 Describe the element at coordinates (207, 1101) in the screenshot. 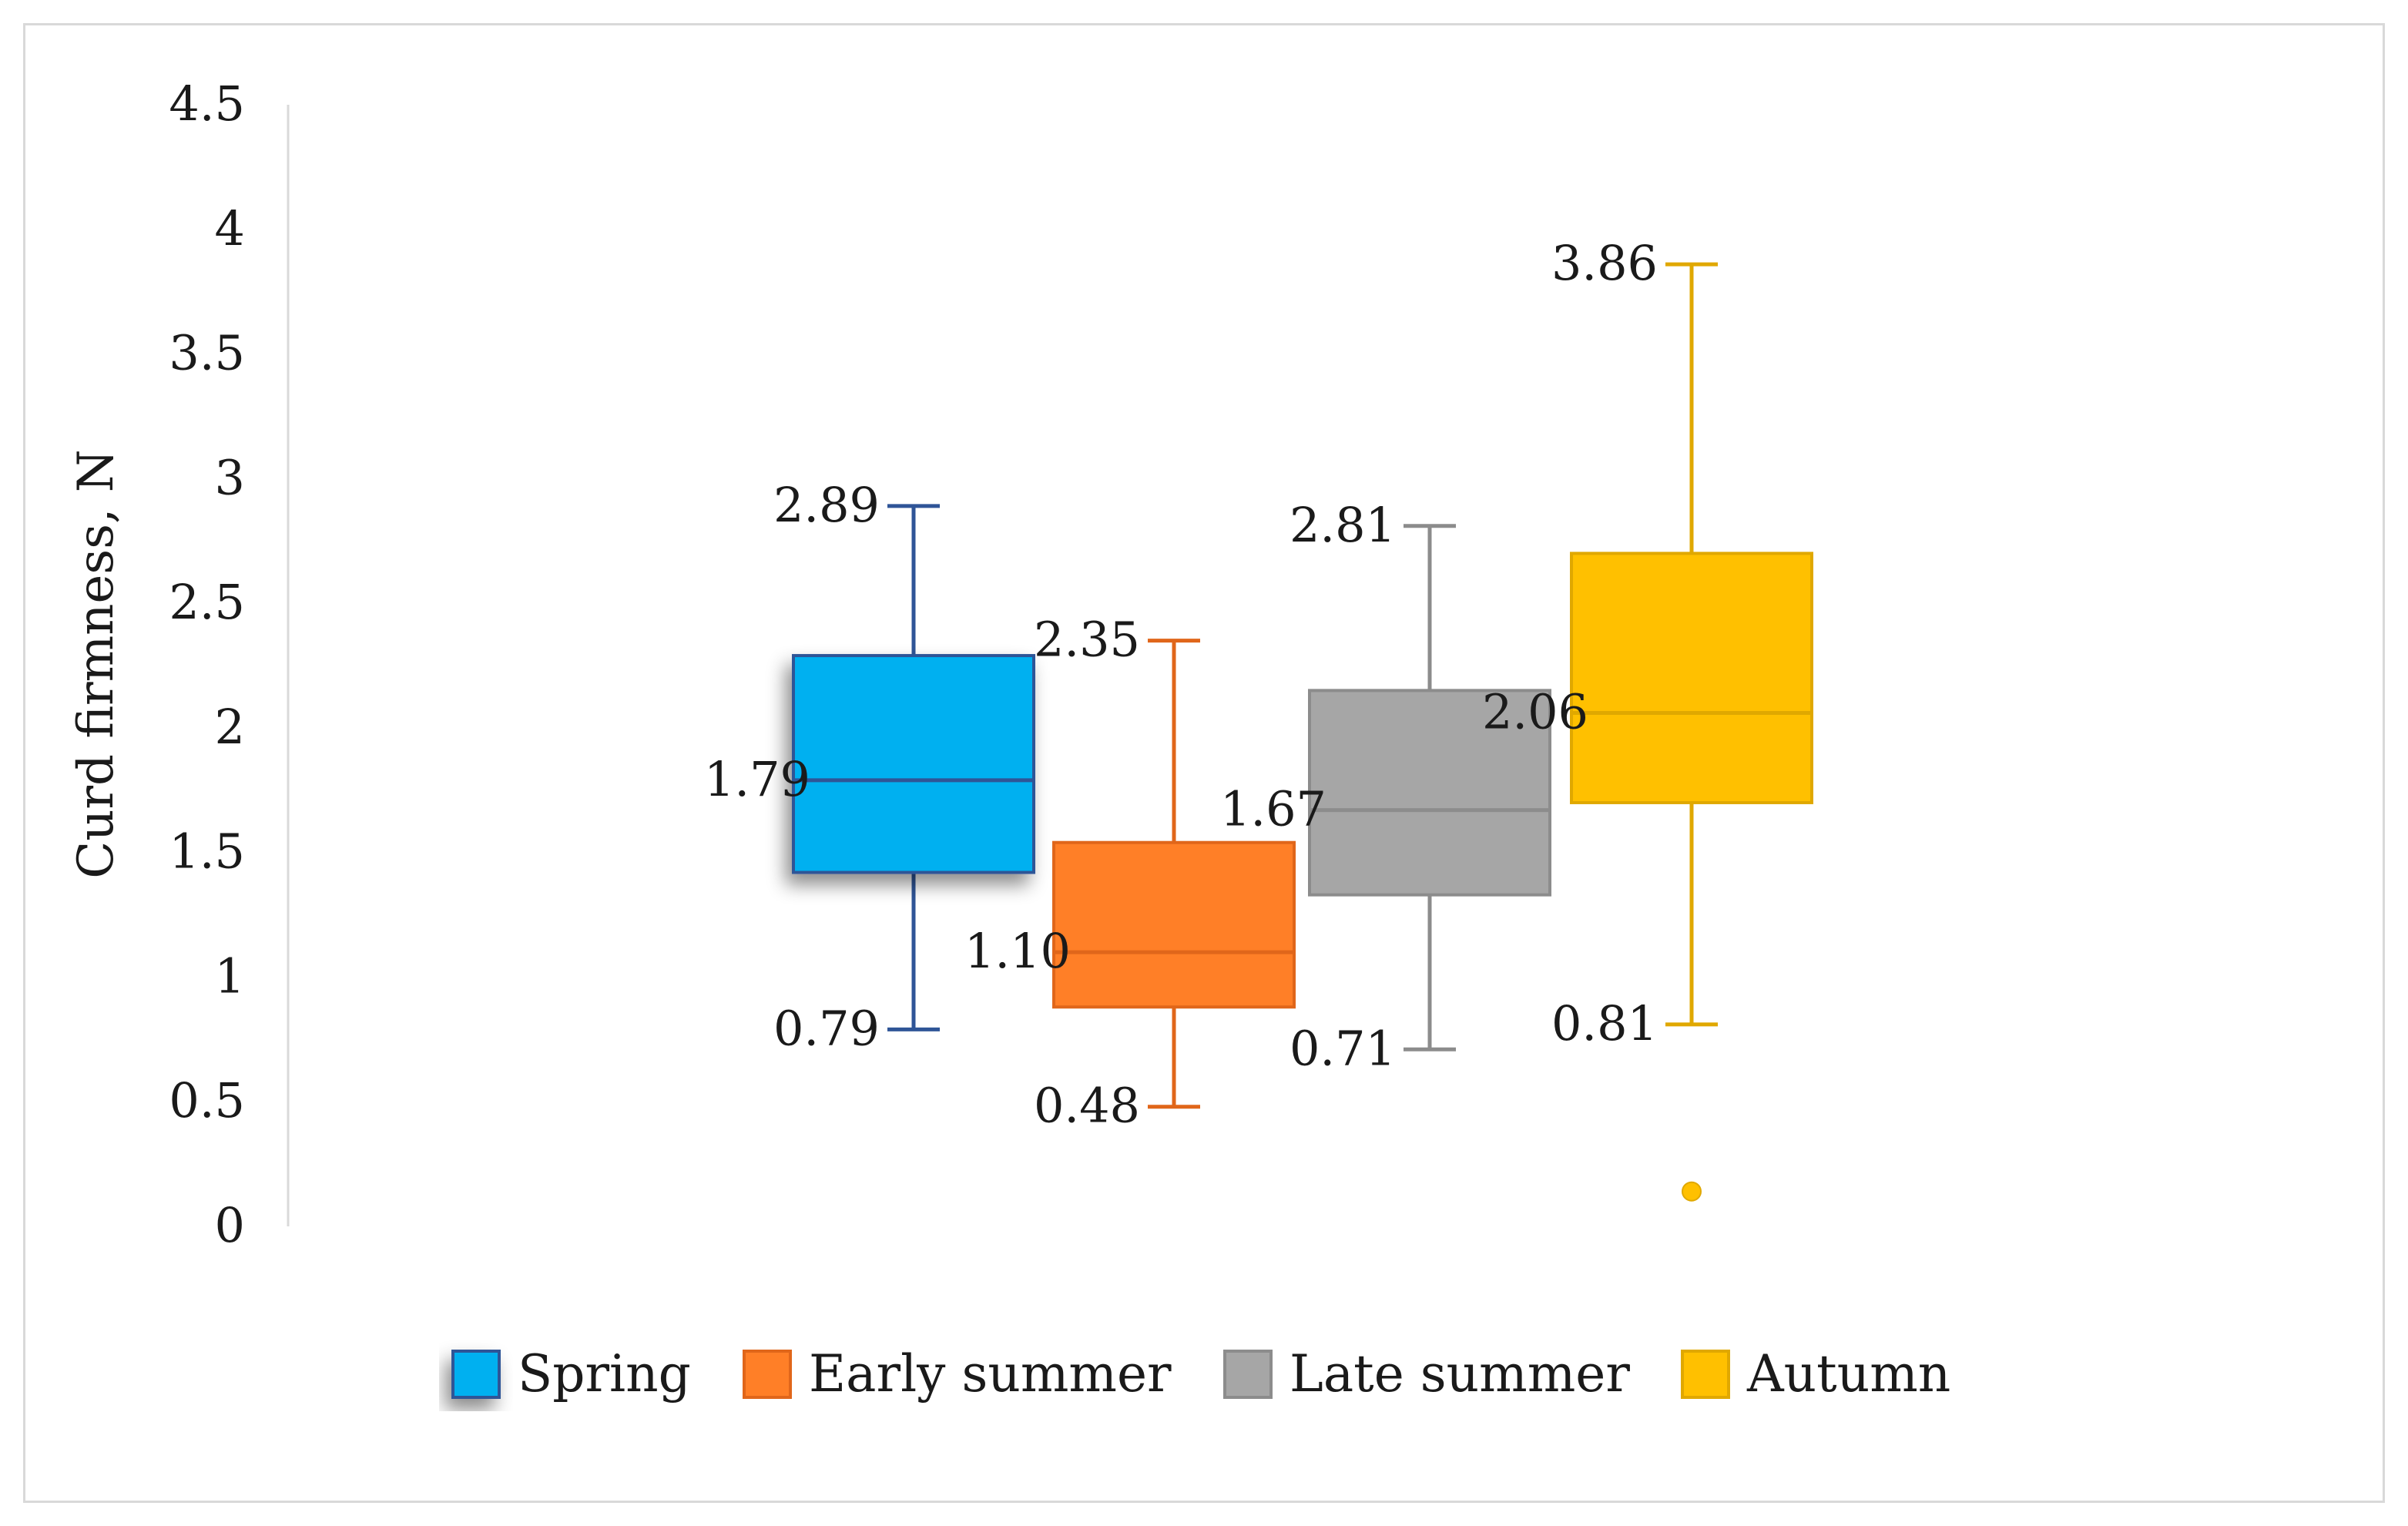

I see `y-tick-label: 0.5` at that location.